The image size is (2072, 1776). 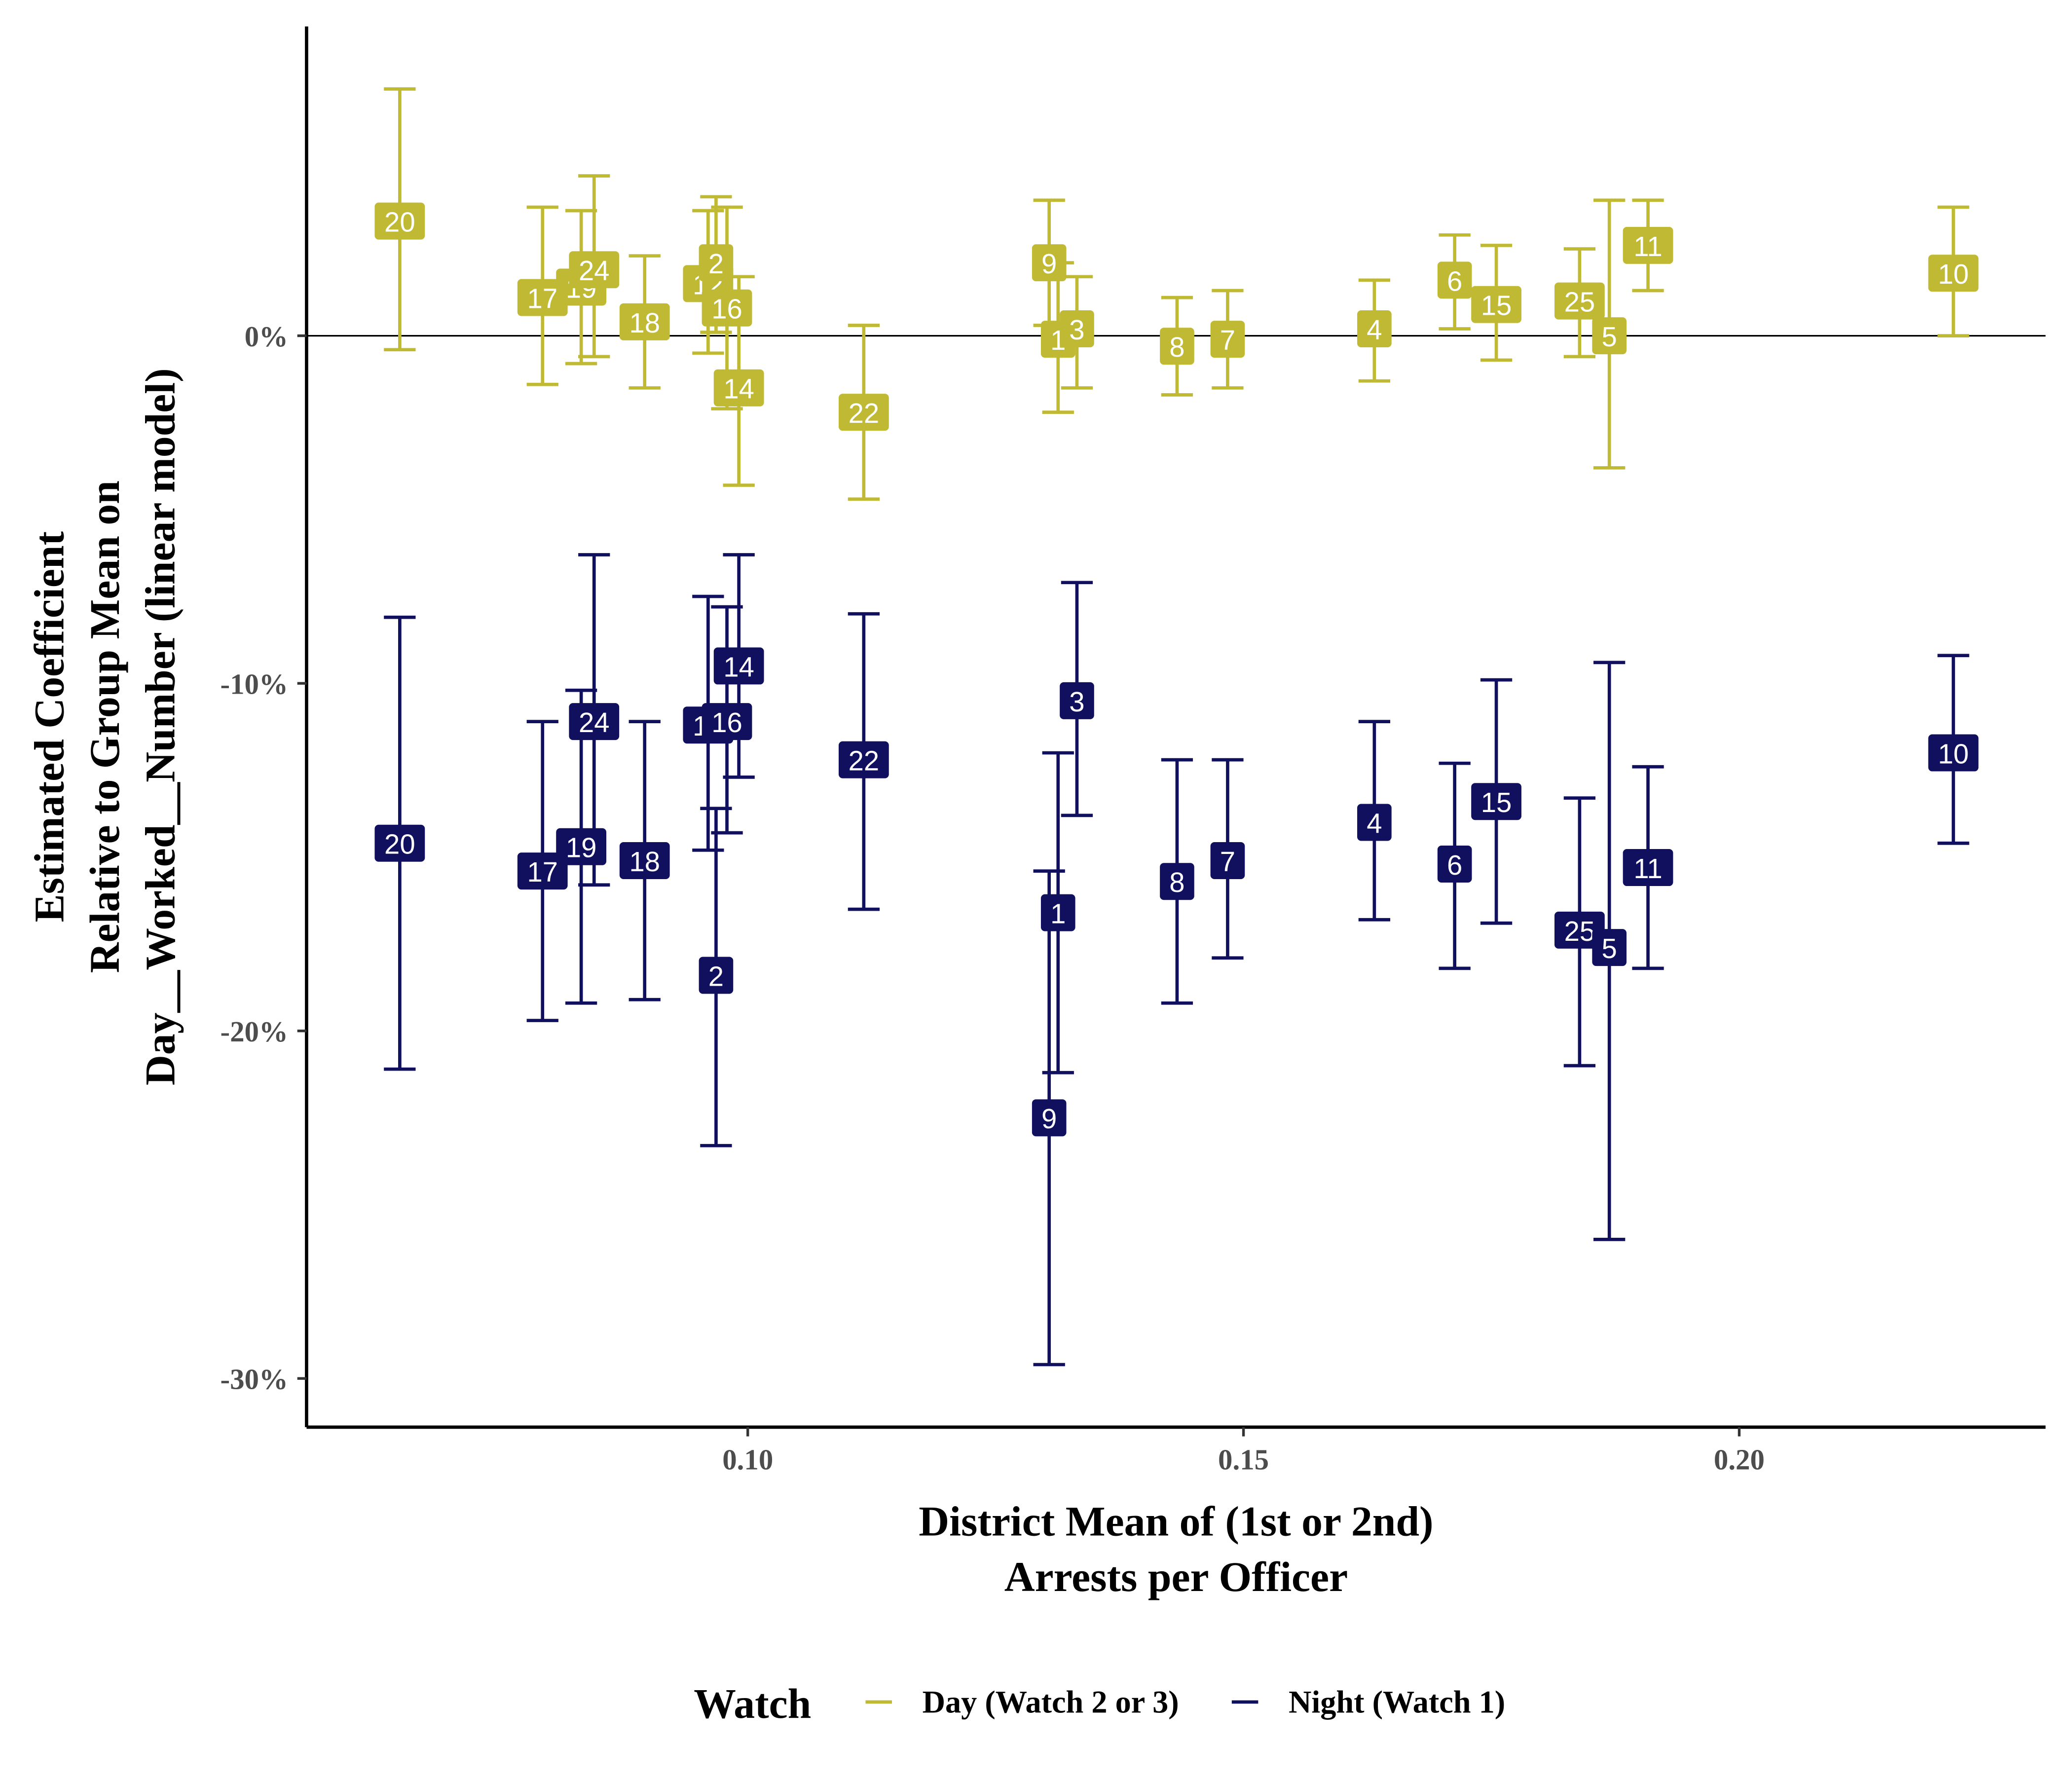 I want to click on y-tick-label: -10%, so click(x=254, y=685).